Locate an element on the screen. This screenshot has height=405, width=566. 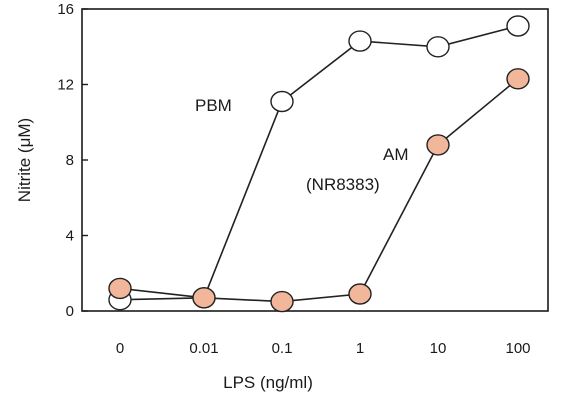
y-tick-marks is located at coordinates (85, 160).